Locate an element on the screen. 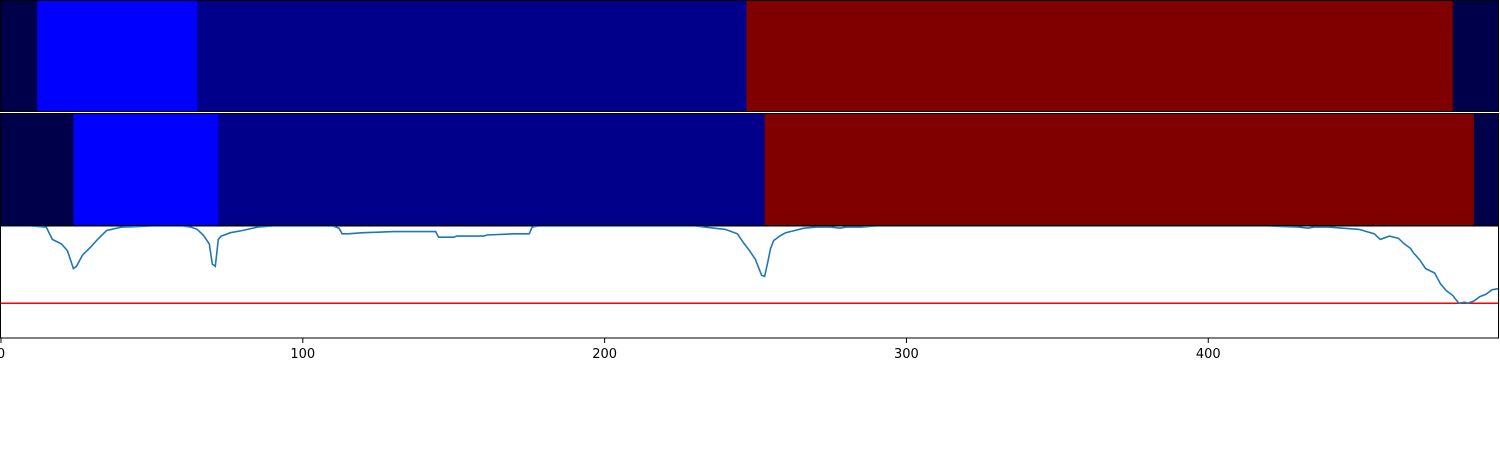 The image size is (1500, 450). x-tick-label: 200 is located at coordinates (604, 354).